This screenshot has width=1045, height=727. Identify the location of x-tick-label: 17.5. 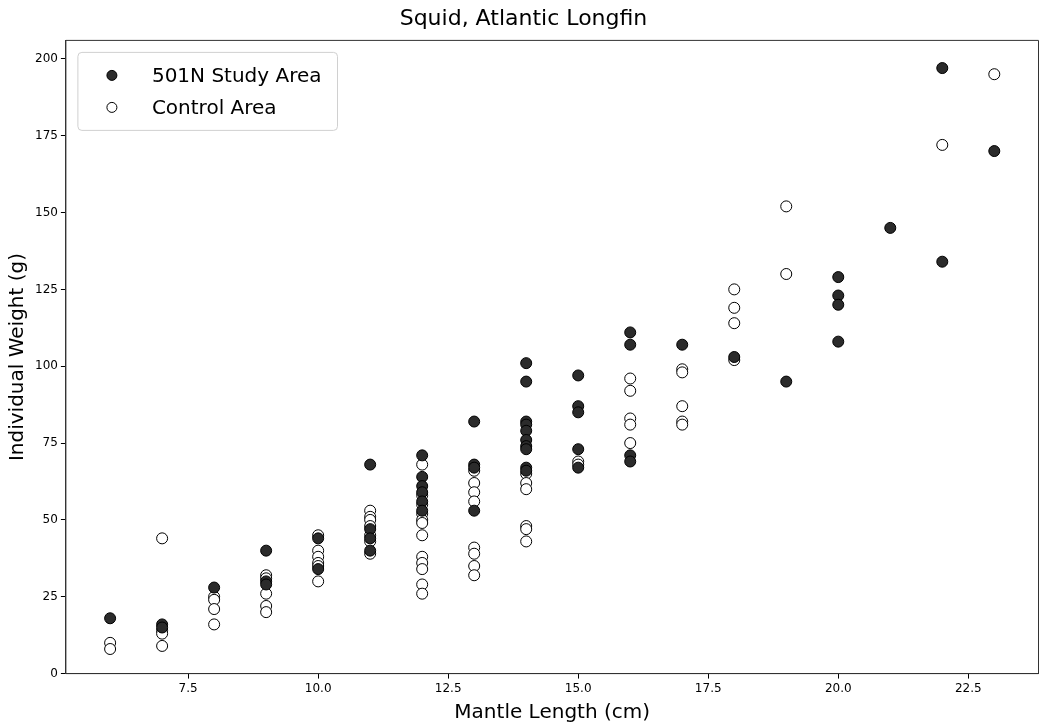
(708, 687).